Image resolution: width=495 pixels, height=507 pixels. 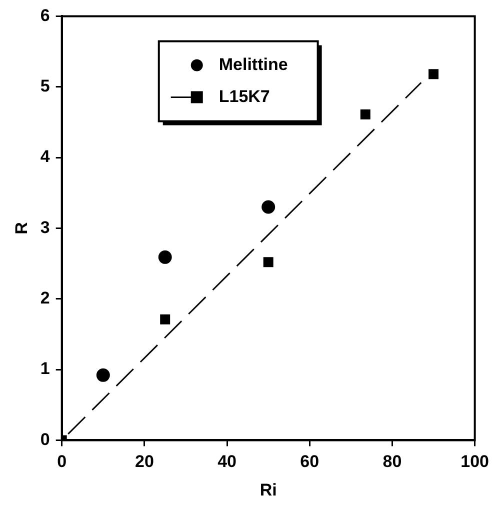 I want to click on x-tick-label: 80, so click(x=392, y=462).